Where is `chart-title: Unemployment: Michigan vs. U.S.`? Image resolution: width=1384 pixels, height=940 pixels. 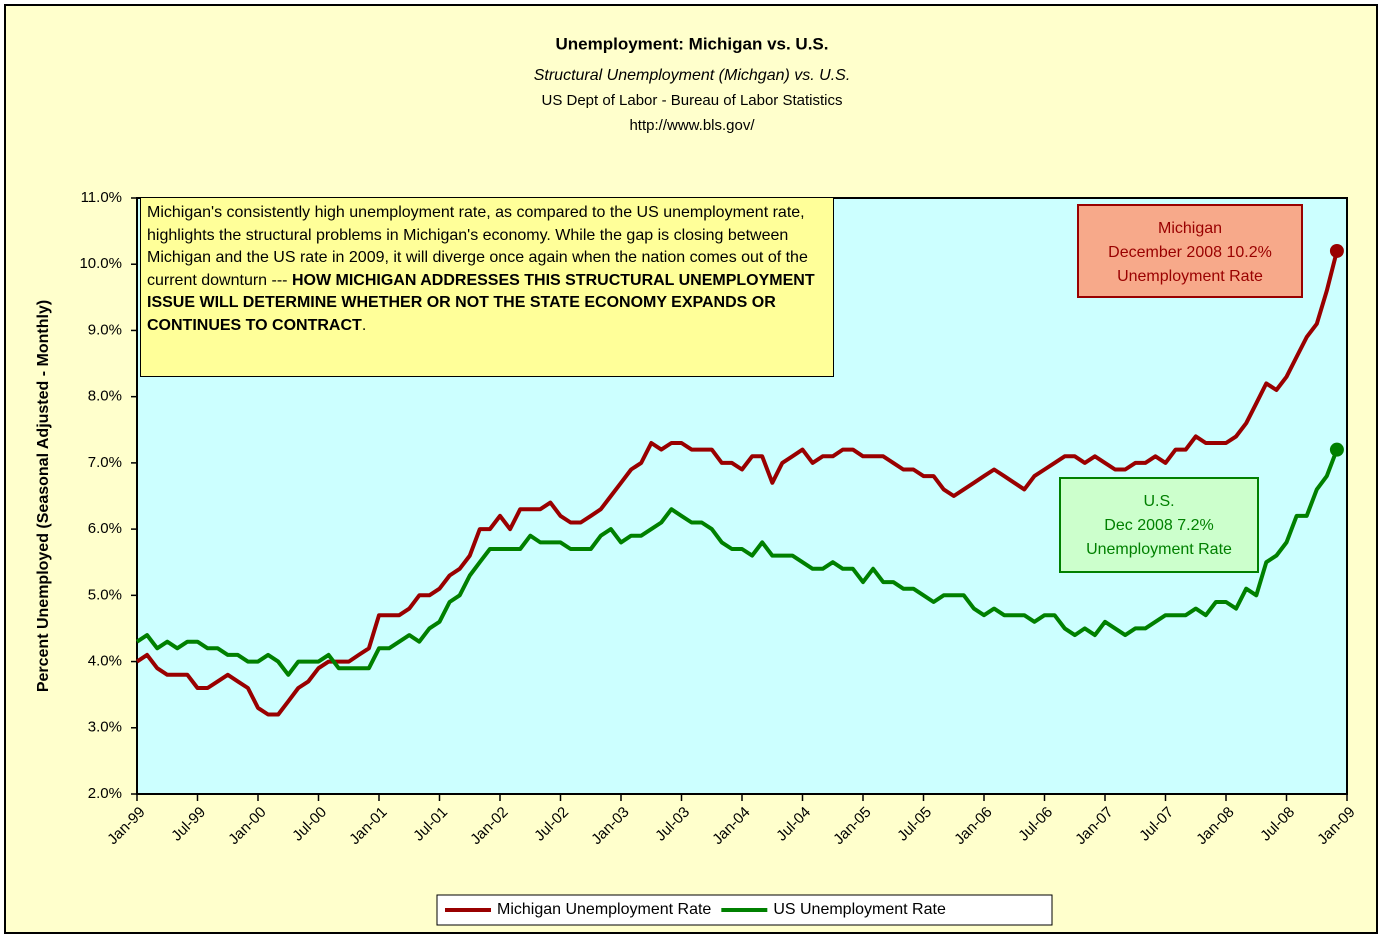
chart-title: Unemployment: Michigan vs. U.S. is located at coordinates (692, 43).